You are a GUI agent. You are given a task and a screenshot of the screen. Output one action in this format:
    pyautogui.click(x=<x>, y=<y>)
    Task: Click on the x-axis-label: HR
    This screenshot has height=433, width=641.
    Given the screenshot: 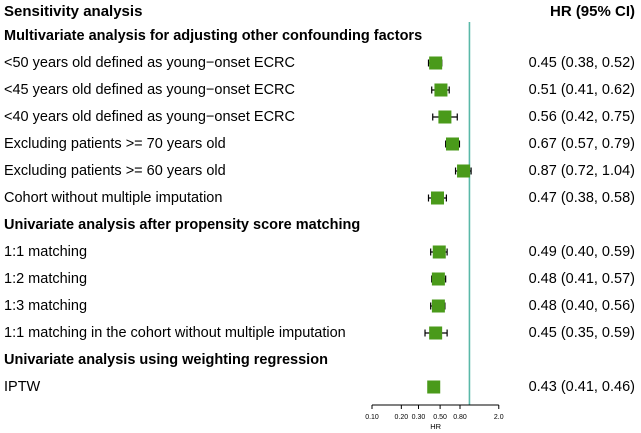 What is the action you would take?
    pyautogui.click(x=435, y=426)
    